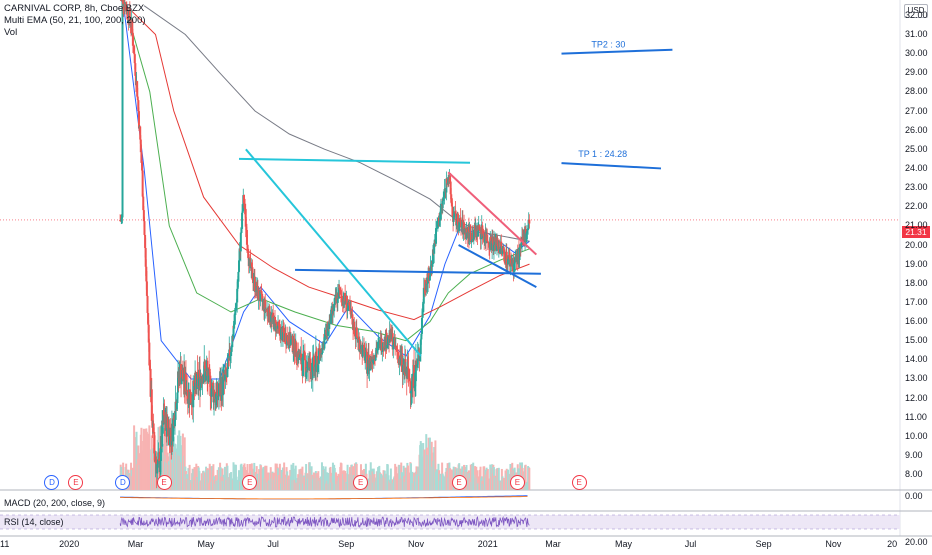  I want to click on target-annotation: TP2 : 30, so click(608, 45).